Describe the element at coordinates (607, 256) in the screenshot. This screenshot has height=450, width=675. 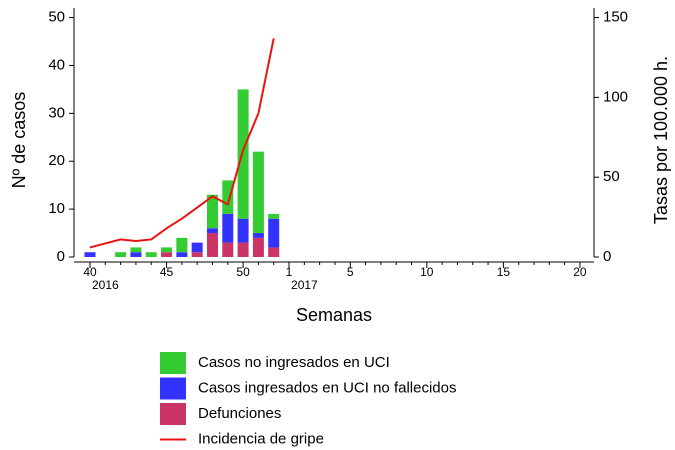
I see `y2-tick-label: 0` at that location.